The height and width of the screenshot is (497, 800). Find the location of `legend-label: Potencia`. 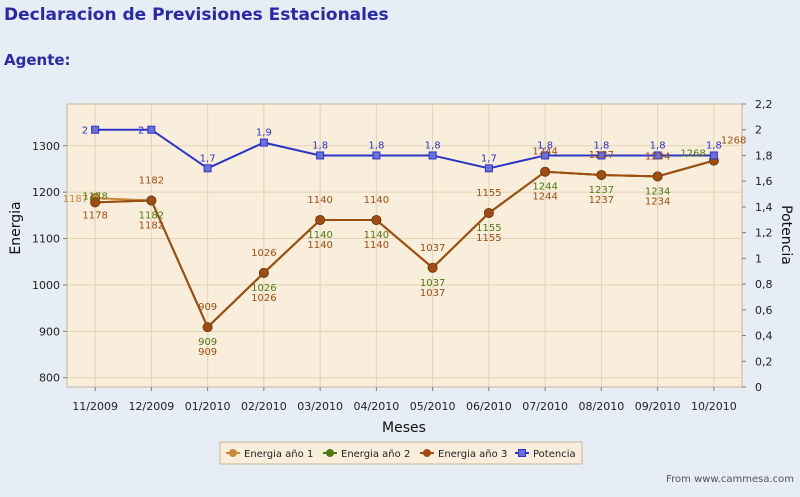

legend-label: Potencia is located at coordinates (554, 454).